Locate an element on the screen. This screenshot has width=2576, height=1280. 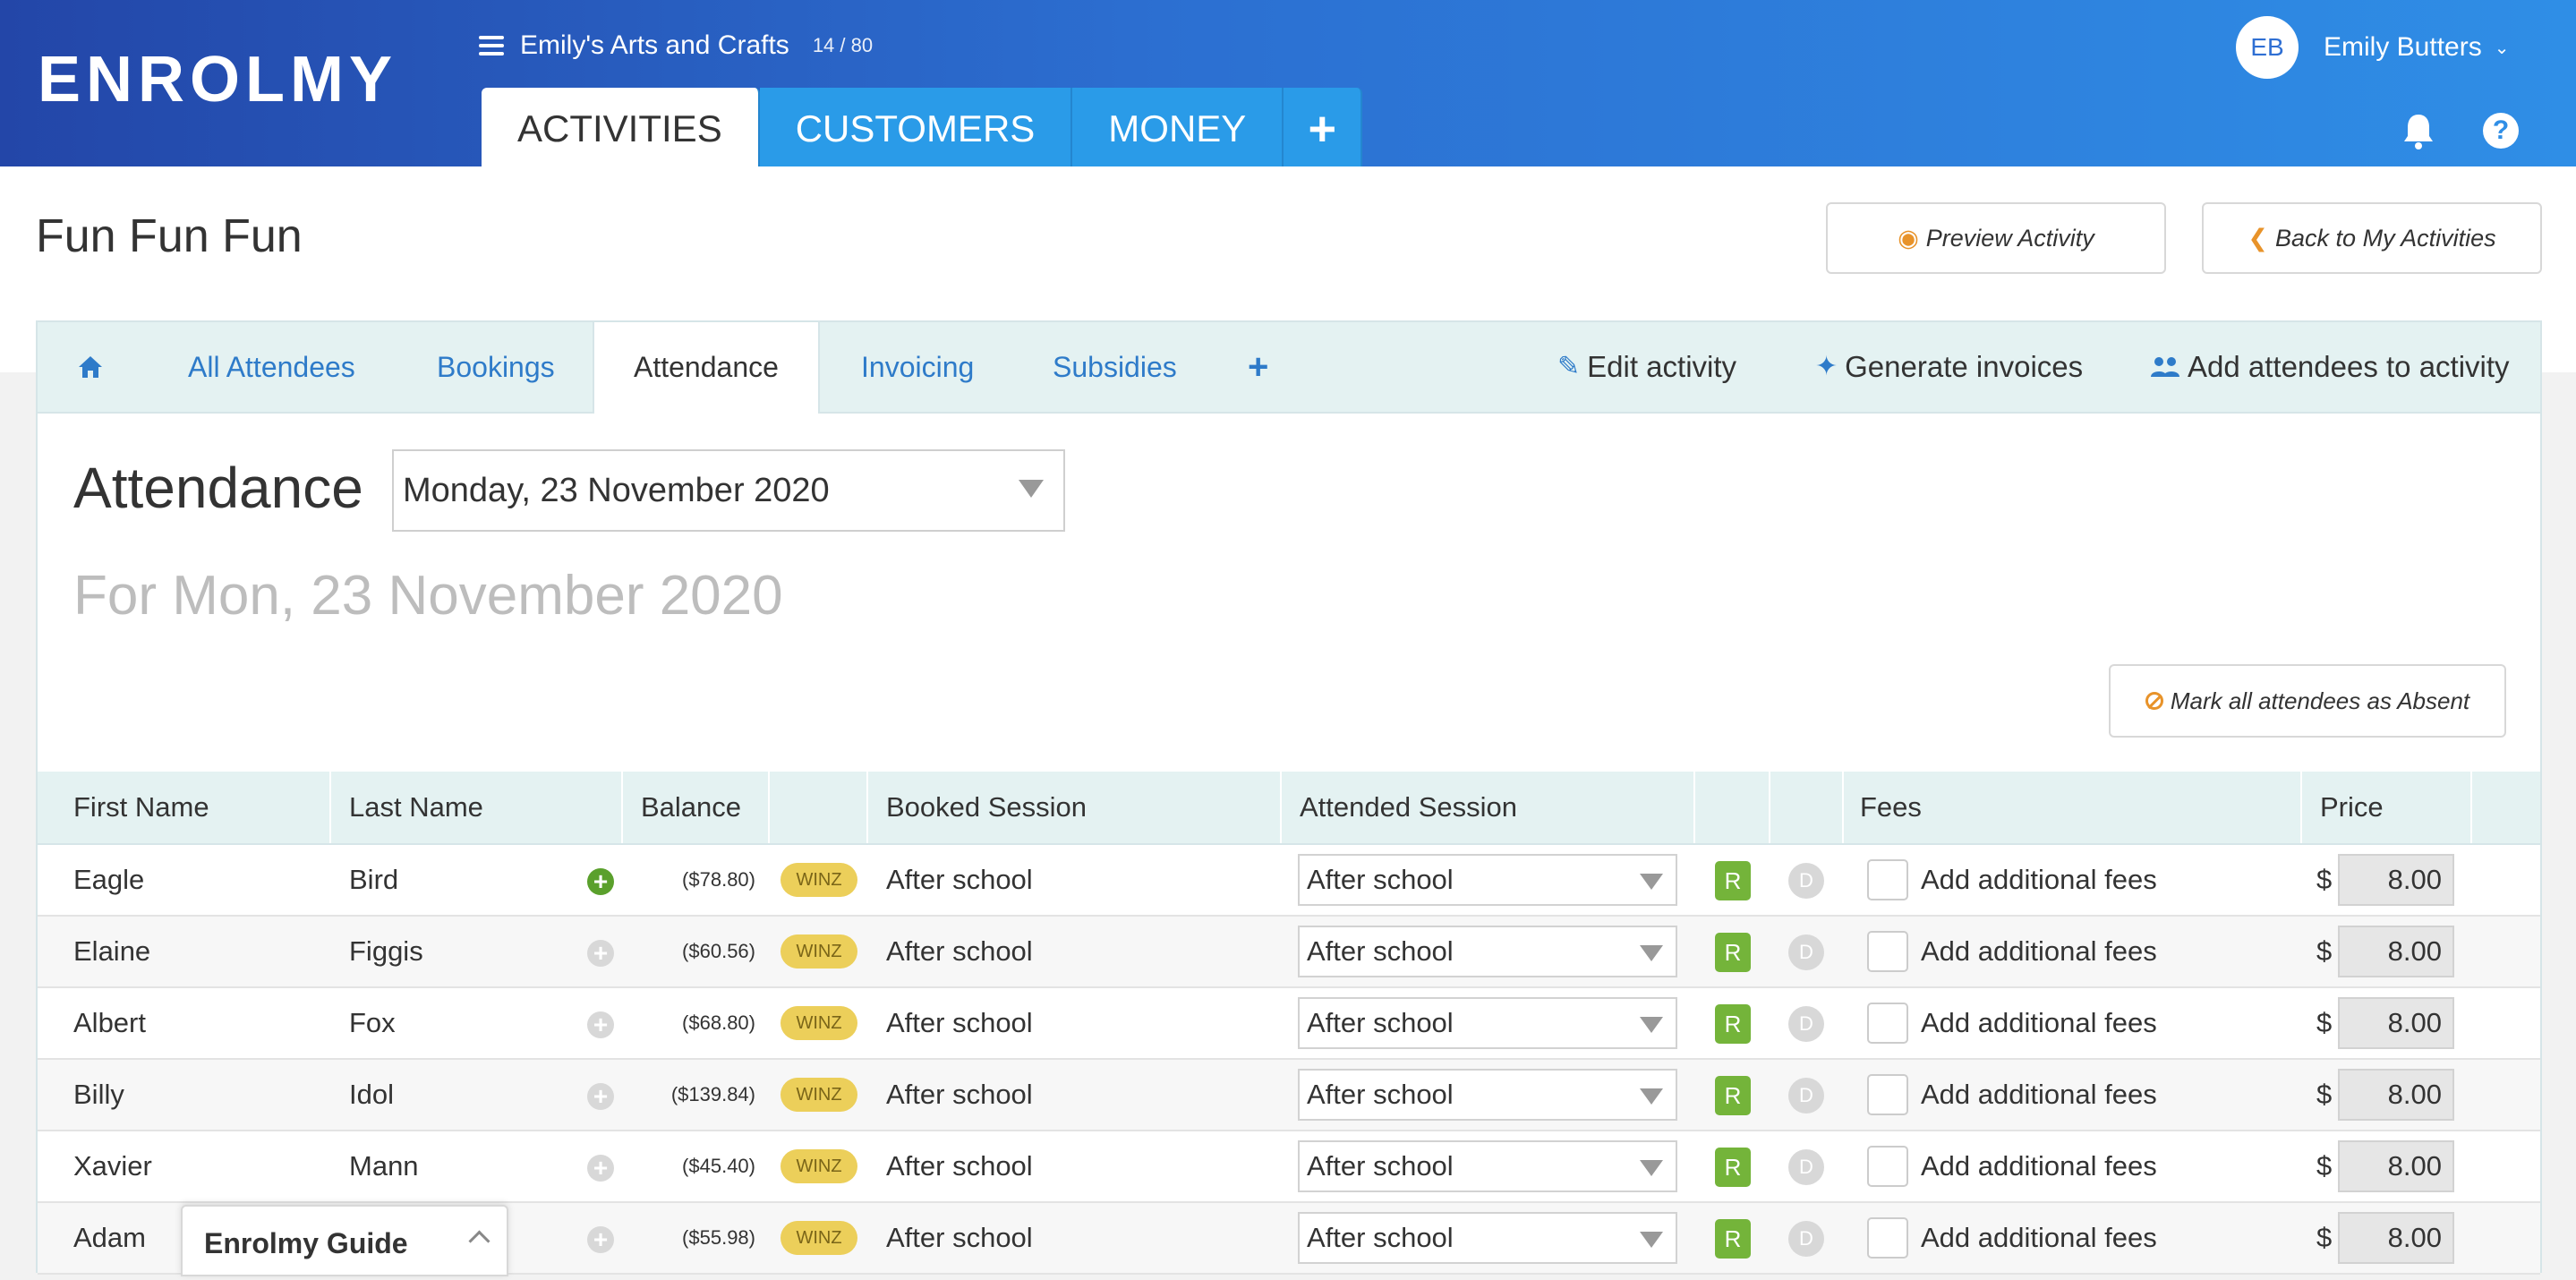
user-name: Emily Butters is located at coordinates (2403, 47).